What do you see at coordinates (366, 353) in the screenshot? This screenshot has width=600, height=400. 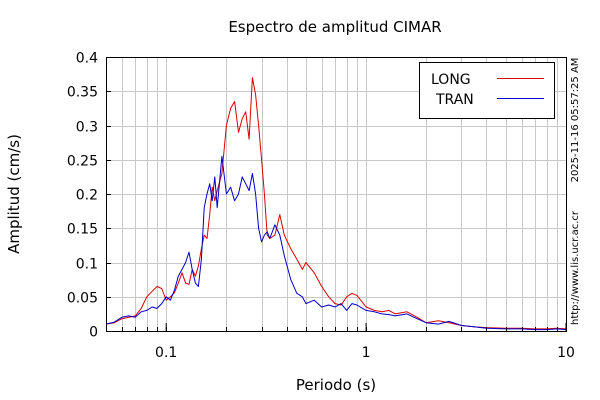 I see `x-tick-label-1: 1` at bounding box center [366, 353].